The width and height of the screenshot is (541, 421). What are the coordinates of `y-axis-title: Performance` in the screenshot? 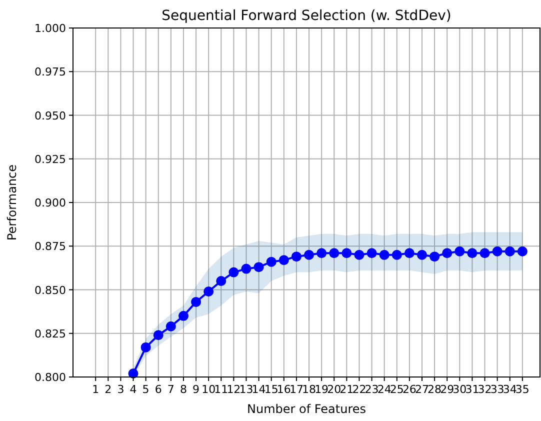 It's located at (12, 202).